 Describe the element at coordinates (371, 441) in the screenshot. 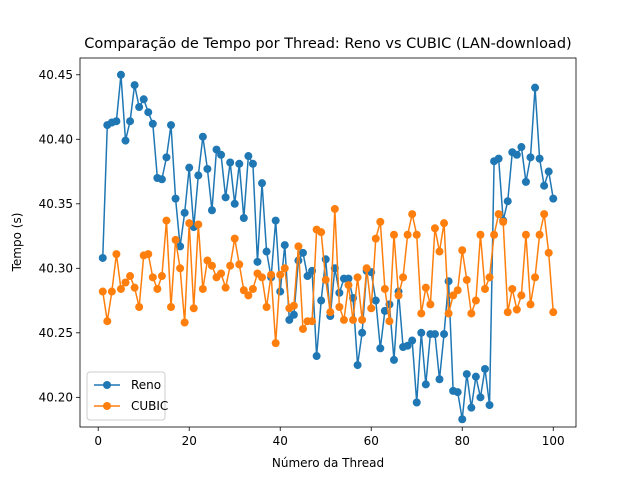

I see `x-tick-label: 60` at that location.